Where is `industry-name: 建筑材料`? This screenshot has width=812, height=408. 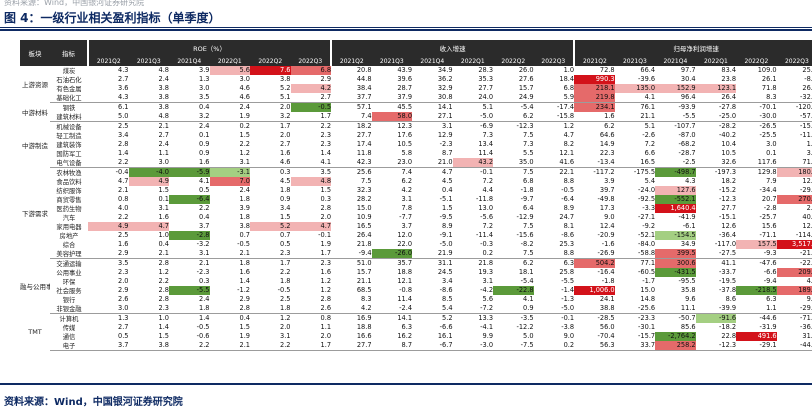
industry-name: 建筑材料 is located at coordinates (69, 117).